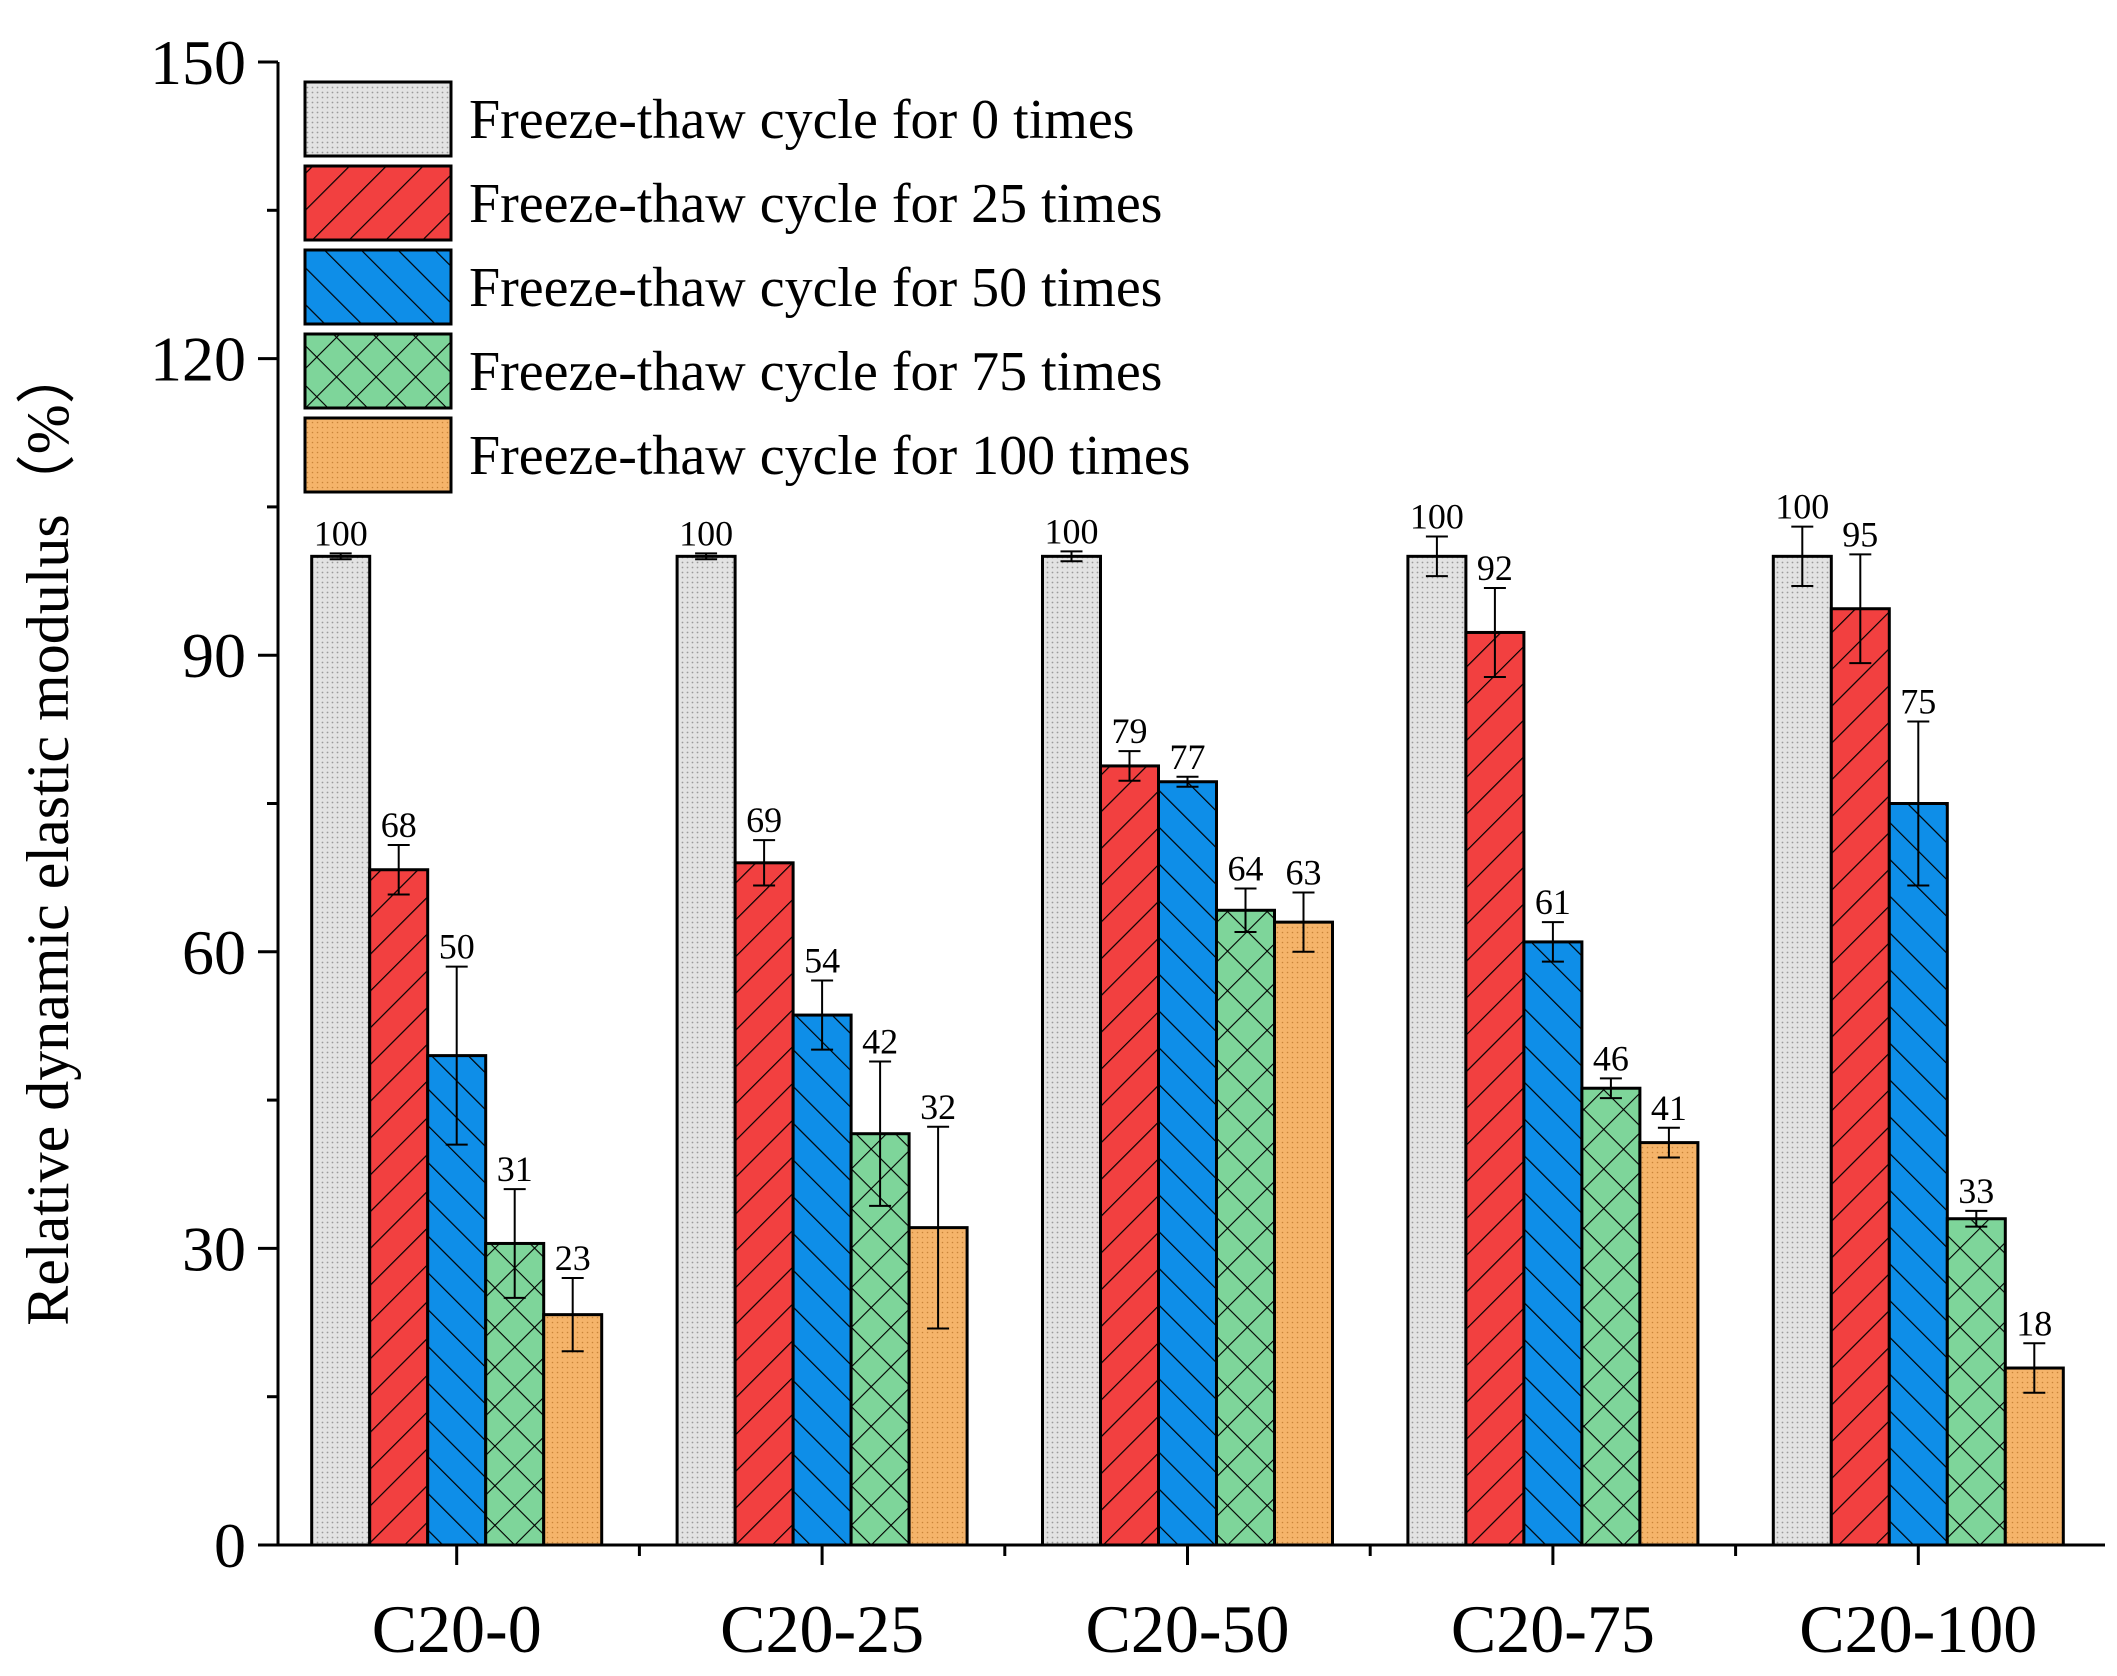 This screenshot has width=2117, height=1676. I want to click on data-label: 75, so click(1918, 701).